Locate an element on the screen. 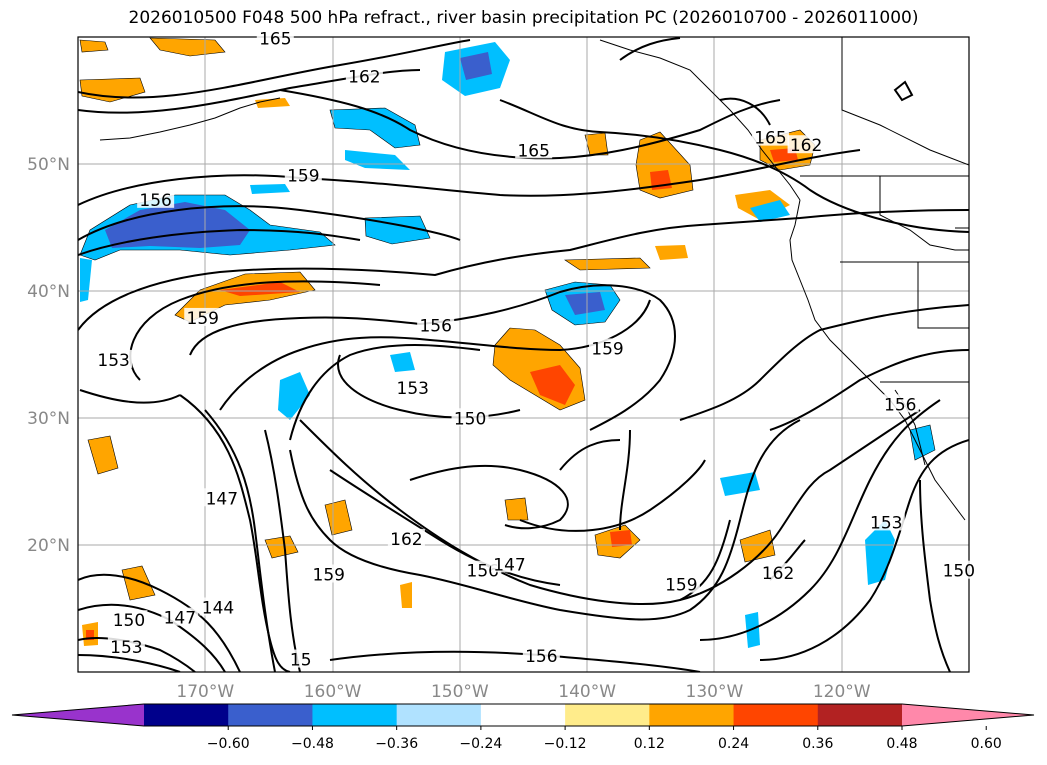 This screenshot has width=1047, height=765. contour-label-5: 159 is located at coordinates (303, 177).